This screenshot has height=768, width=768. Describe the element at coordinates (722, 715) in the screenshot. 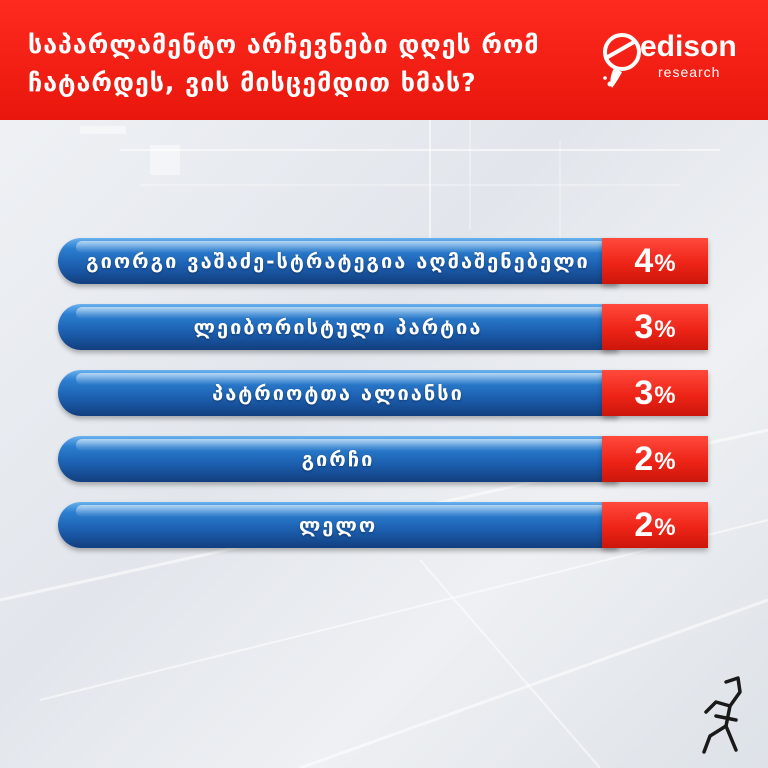

I see `running-figure-logo-icon` at that location.